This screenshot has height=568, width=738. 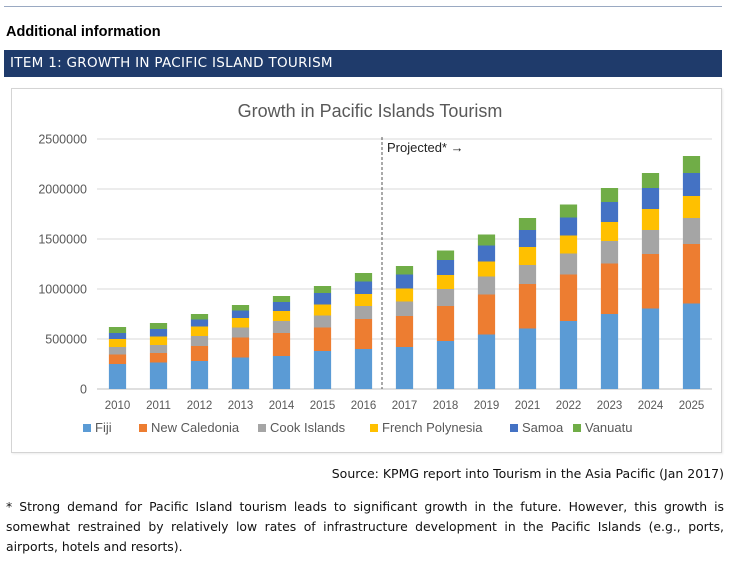 I want to click on x-tick-label: 2015, so click(x=323, y=406).